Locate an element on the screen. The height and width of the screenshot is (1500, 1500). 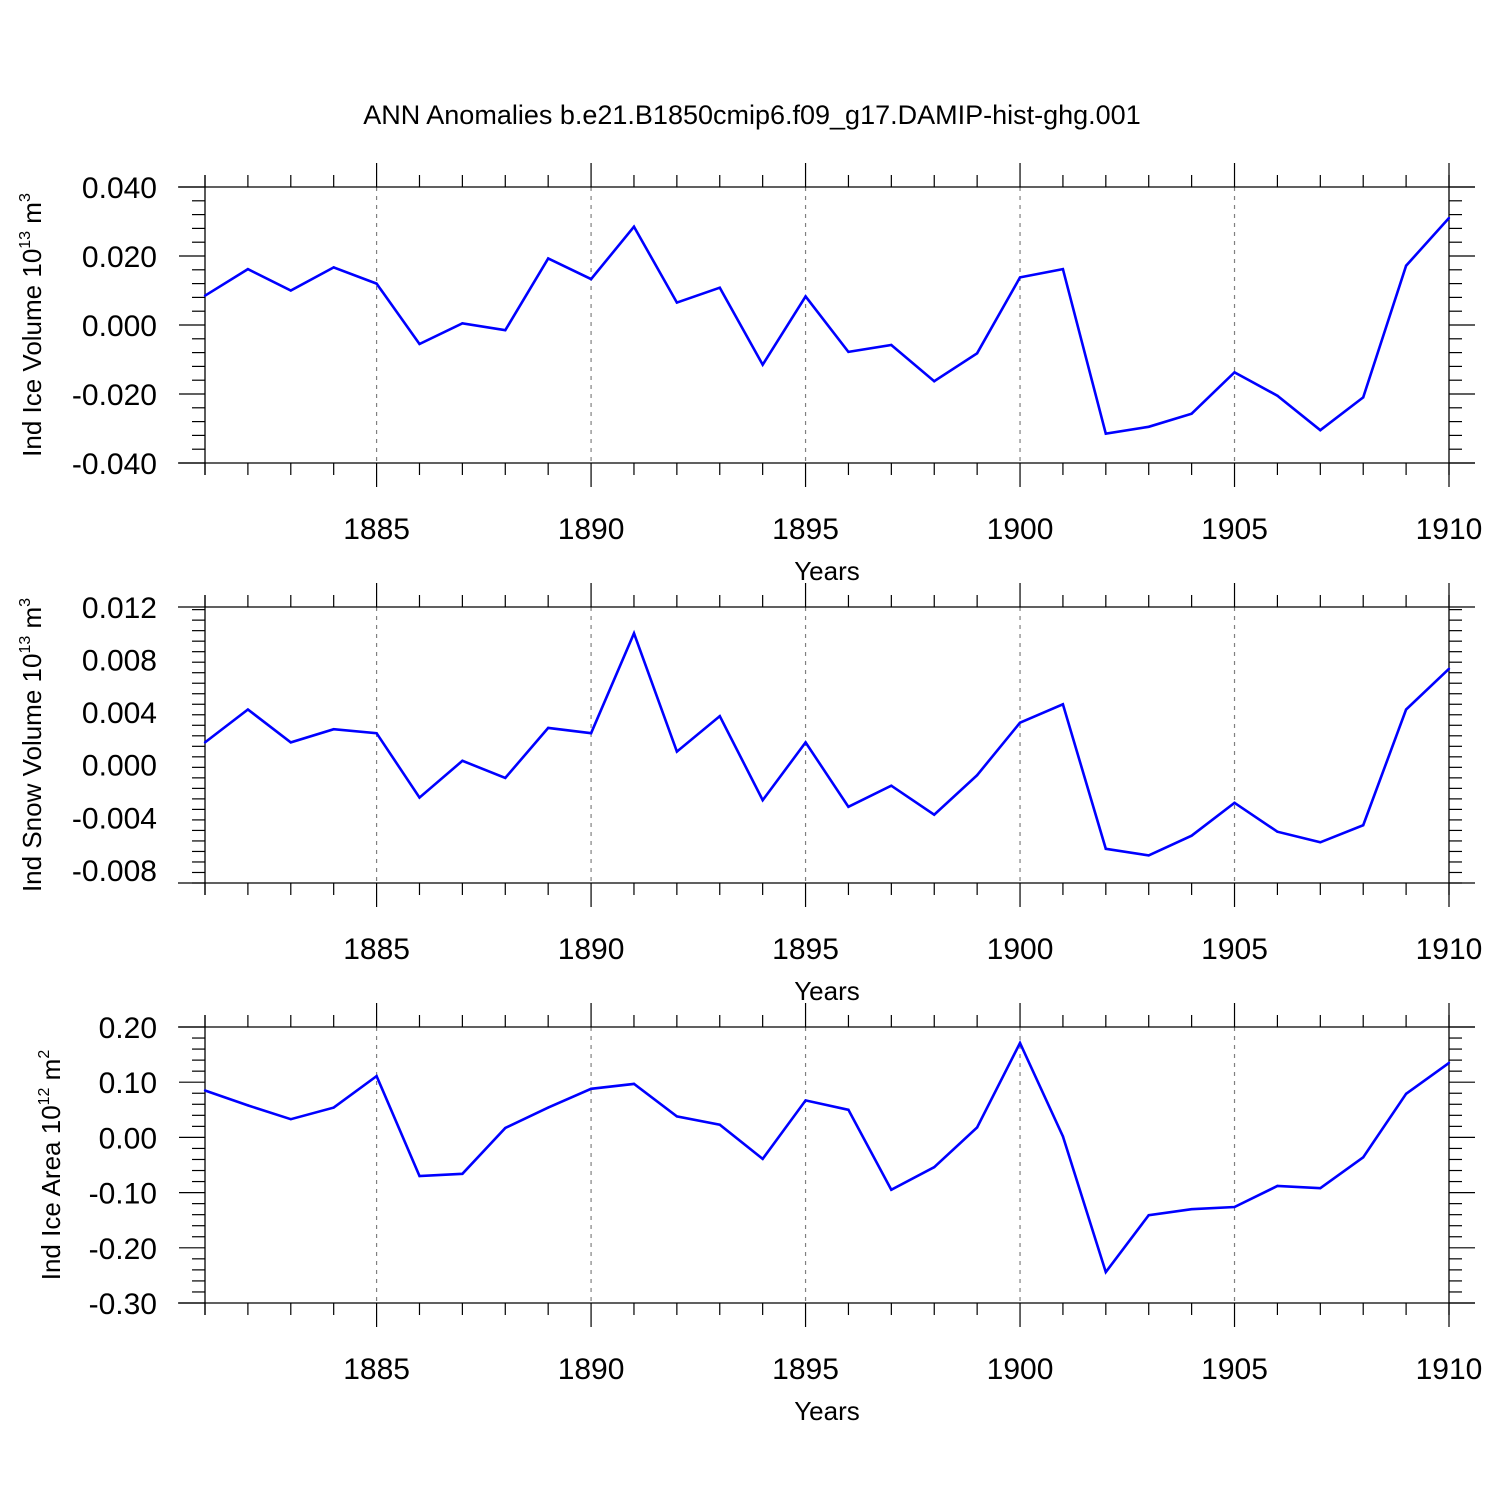
y-tick-label: 0.040 is located at coordinates (119, 188).